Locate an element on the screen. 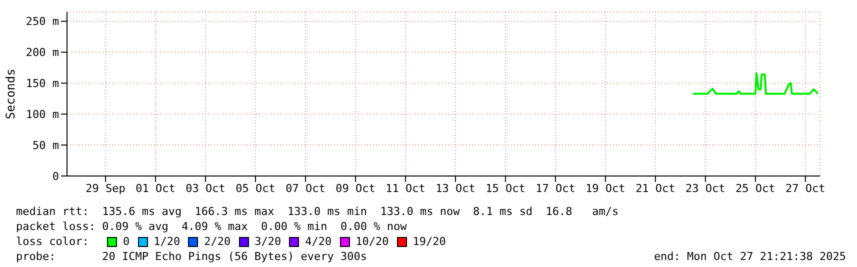 Image resolution: width=857 pixels, height=267 pixels. text: median rtt: 135.6 ms avg 166.3 ms max 133.0 ms min 133.0 ms now 8.1 ms sd 16.8 am/s is located at coordinates (318, 211).